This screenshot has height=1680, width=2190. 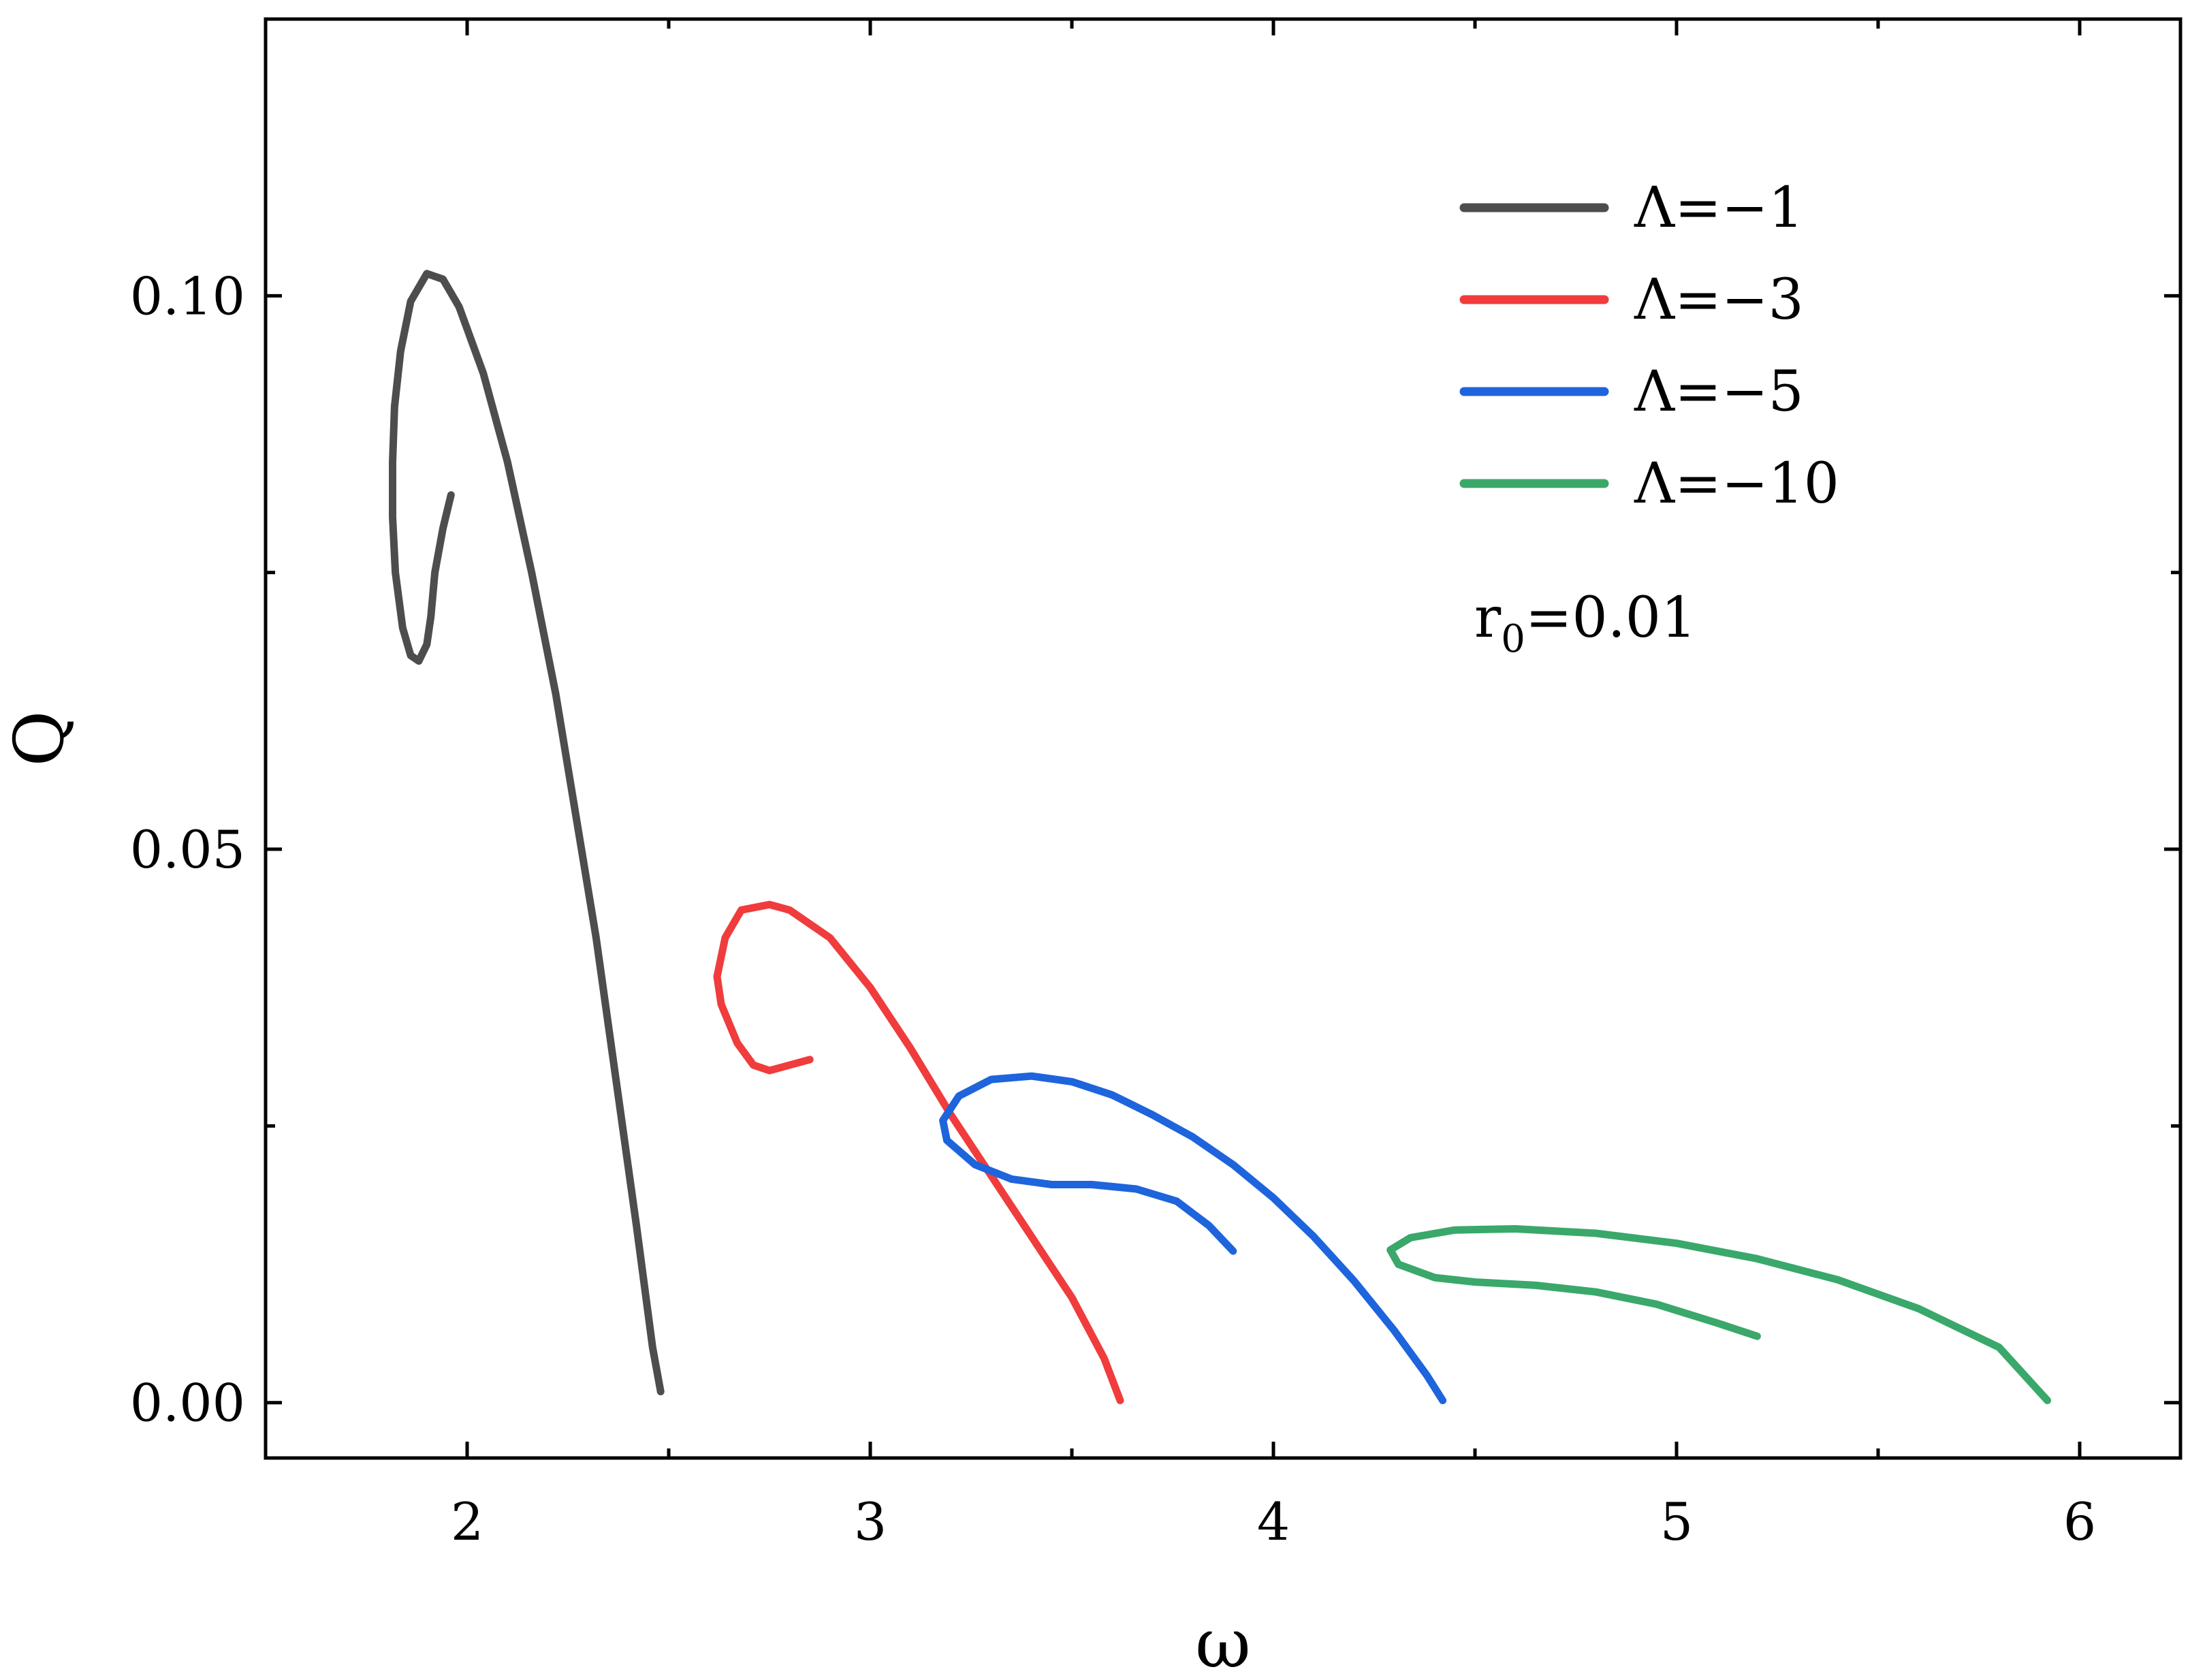 What do you see at coordinates (39, 739) in the screenshot?
I see `y-axis-title: Q` at bounding box center [39, 739].